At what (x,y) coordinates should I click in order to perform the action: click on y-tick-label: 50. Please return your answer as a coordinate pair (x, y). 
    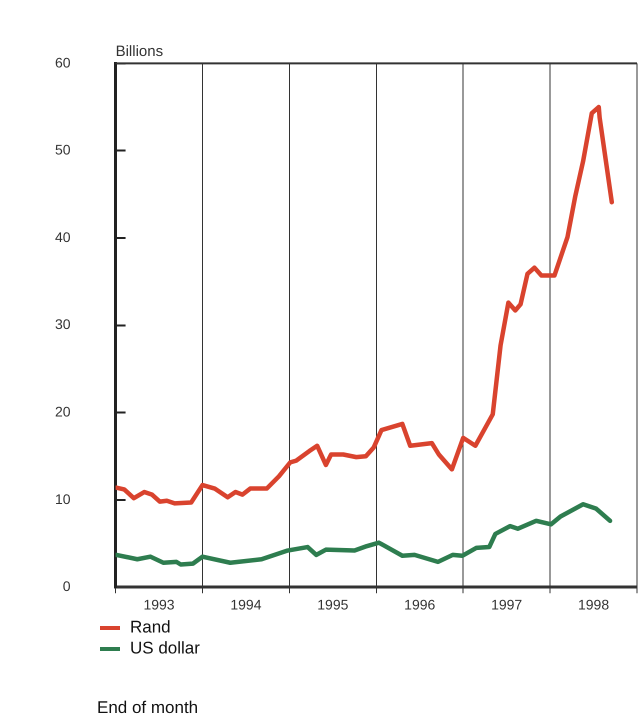
    Looking at the image, I should click on (62, 150).